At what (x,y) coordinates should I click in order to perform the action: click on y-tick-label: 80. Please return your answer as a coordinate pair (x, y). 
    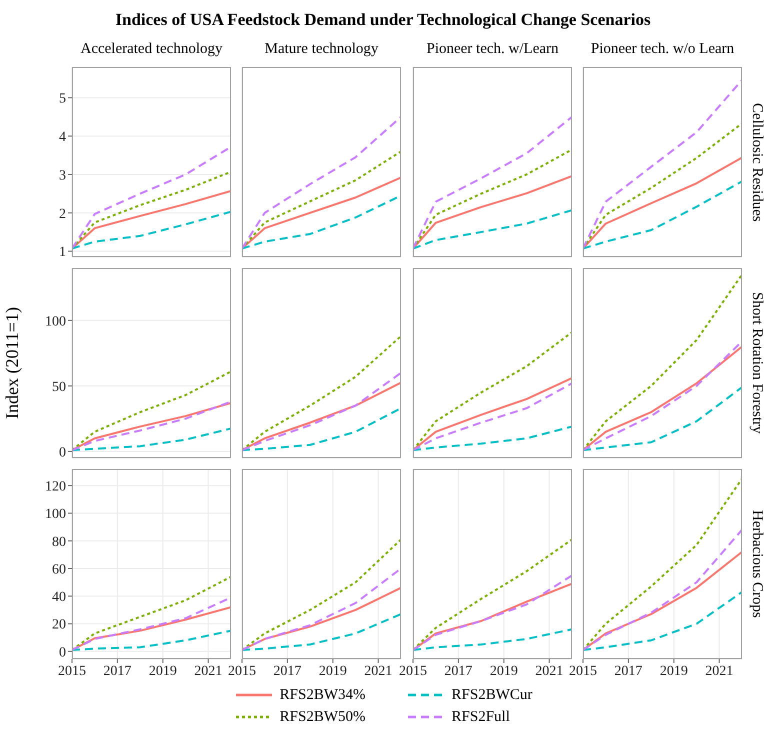
    Looking at the image, I should click on (59, 542).